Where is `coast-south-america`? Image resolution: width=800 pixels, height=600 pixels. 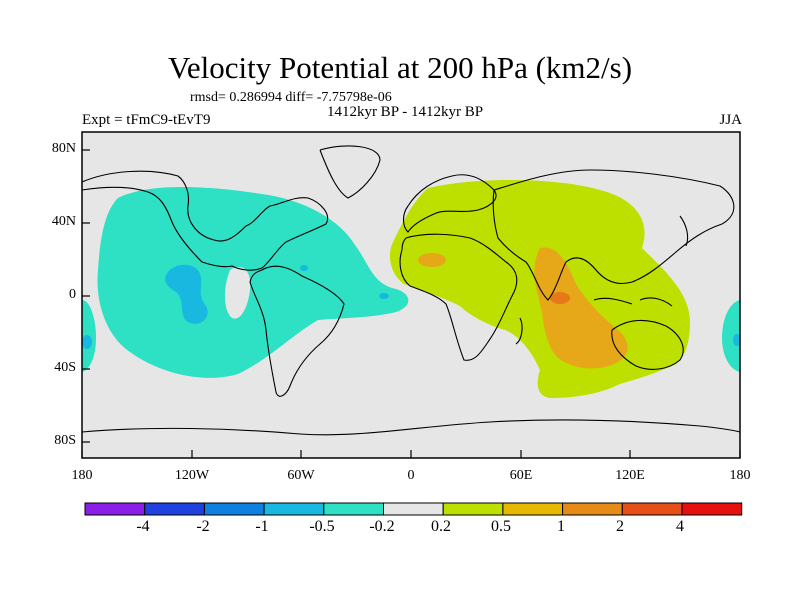
coast-south-america is located at coordinates (297, 331).